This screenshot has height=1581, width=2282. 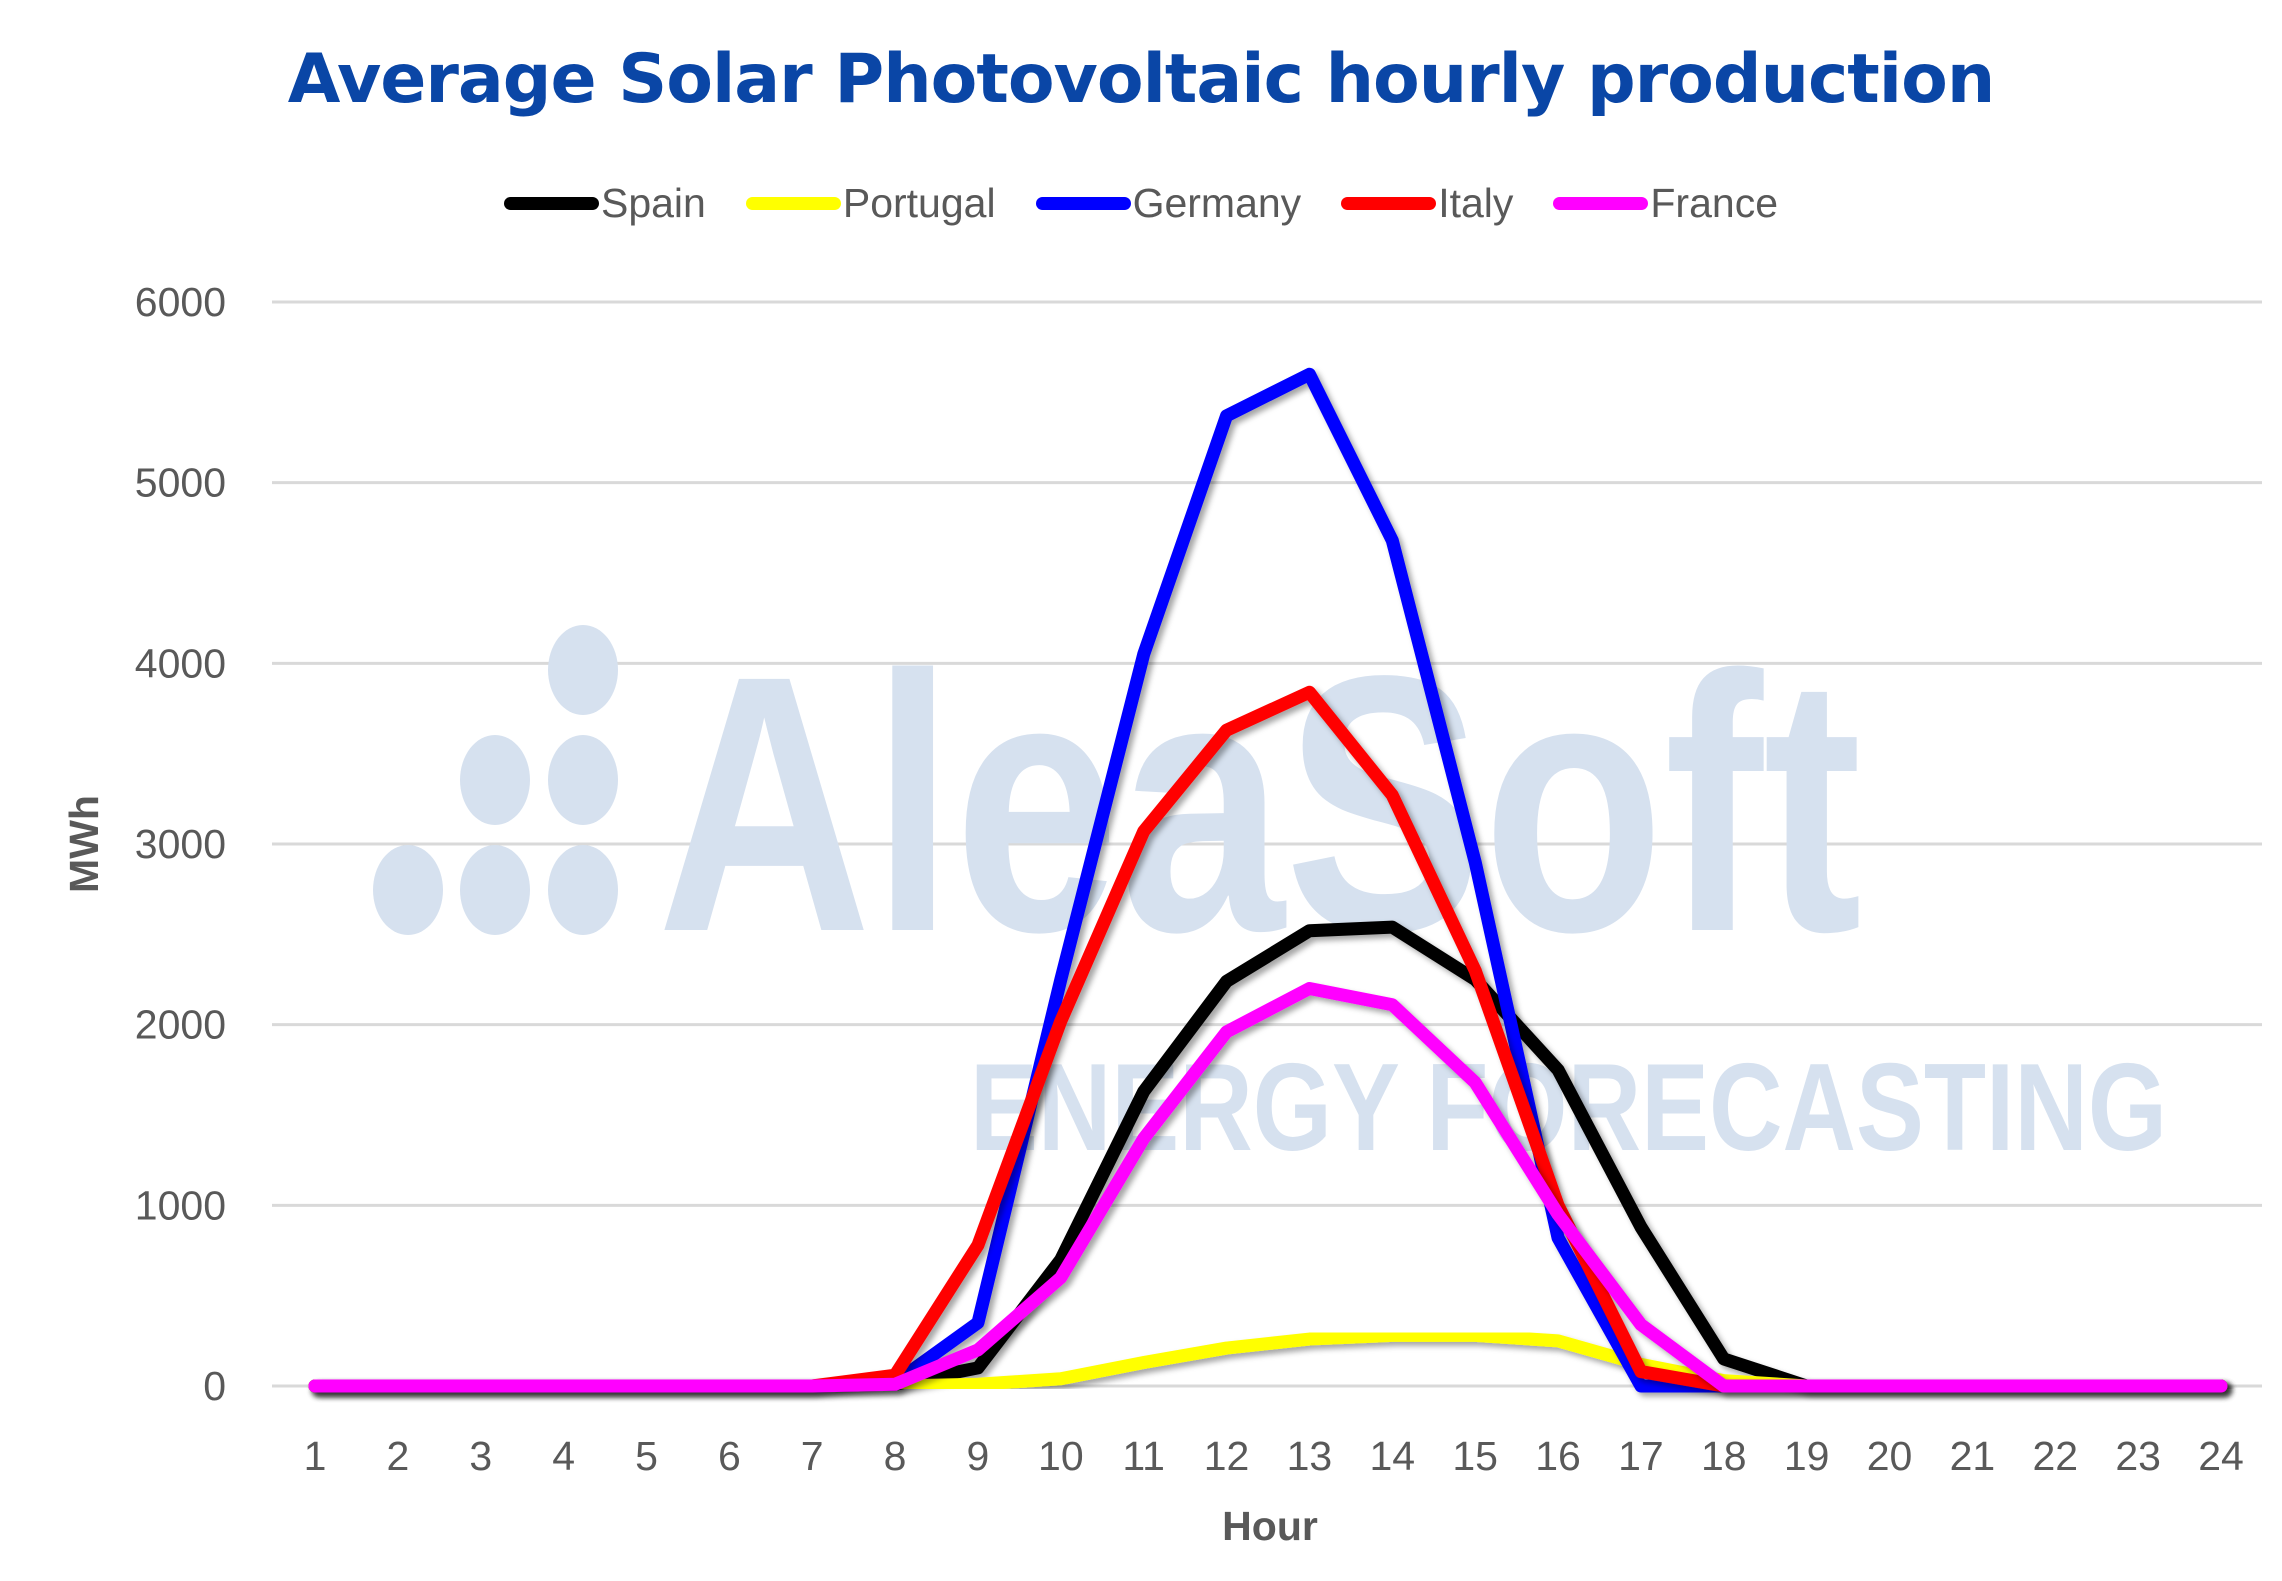 I want to click on legend-label: Germany, so click(x=1217, y=203).